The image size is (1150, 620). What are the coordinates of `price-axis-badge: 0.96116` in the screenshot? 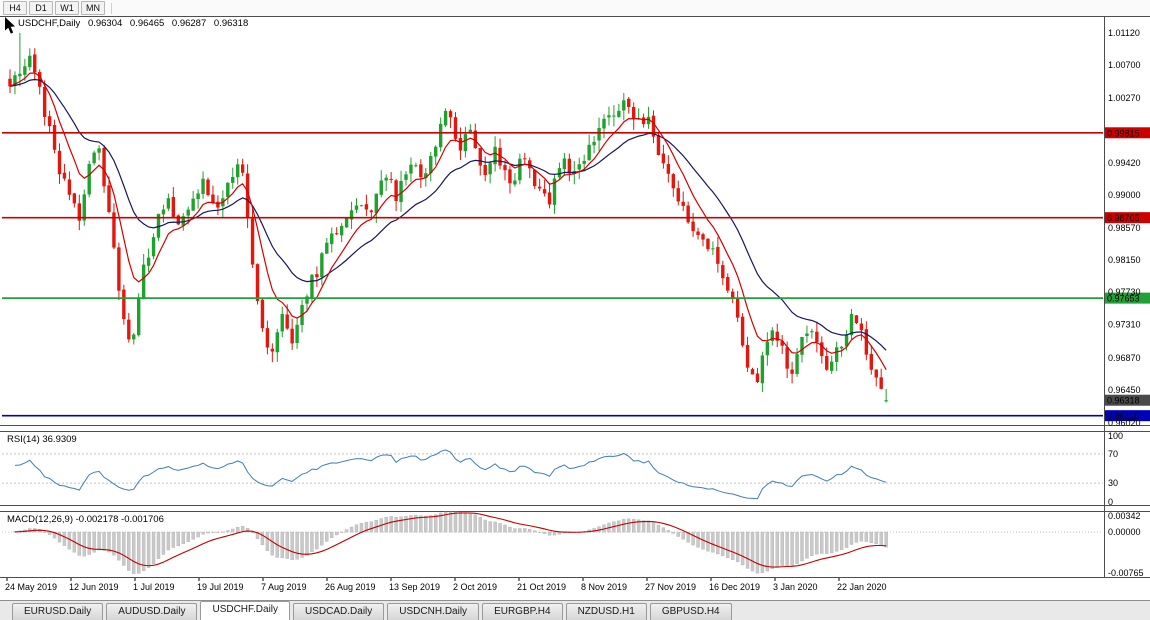 It's located at (1127, 416).